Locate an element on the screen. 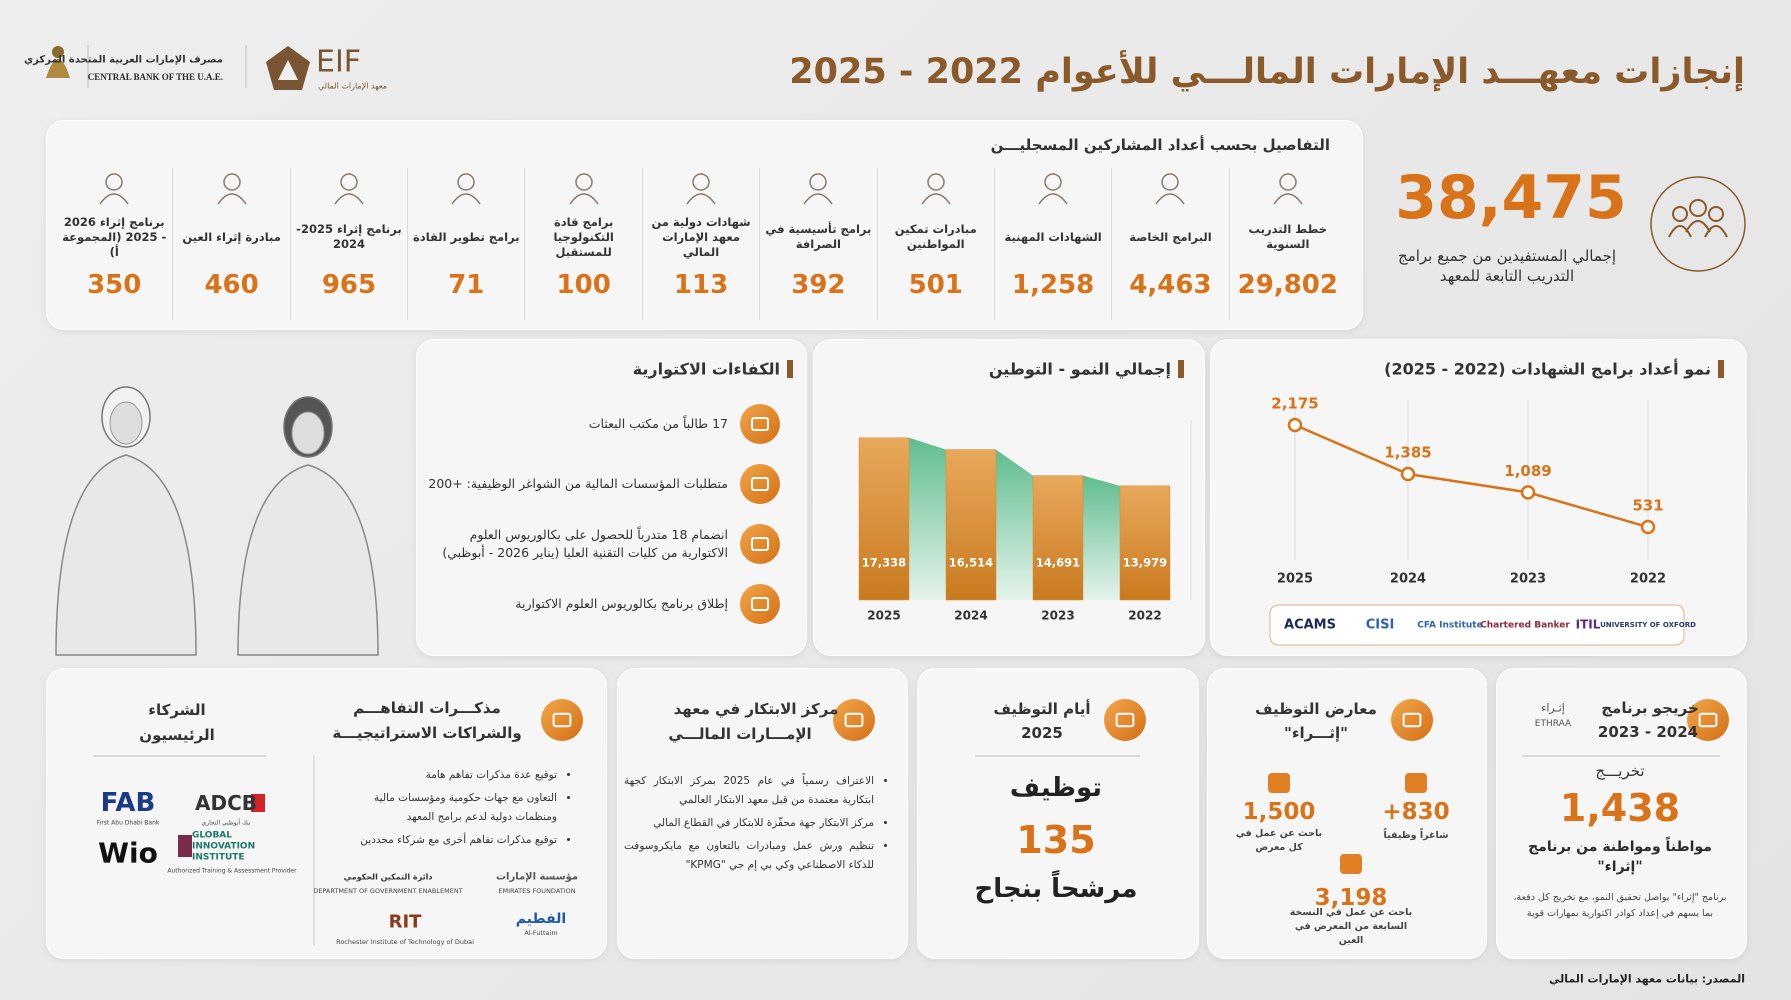 The width and height of the screenshot is (1791, 1000). participant-item: خطط التدريب السنوية 29,802 is located at coordinates (1287, 244).